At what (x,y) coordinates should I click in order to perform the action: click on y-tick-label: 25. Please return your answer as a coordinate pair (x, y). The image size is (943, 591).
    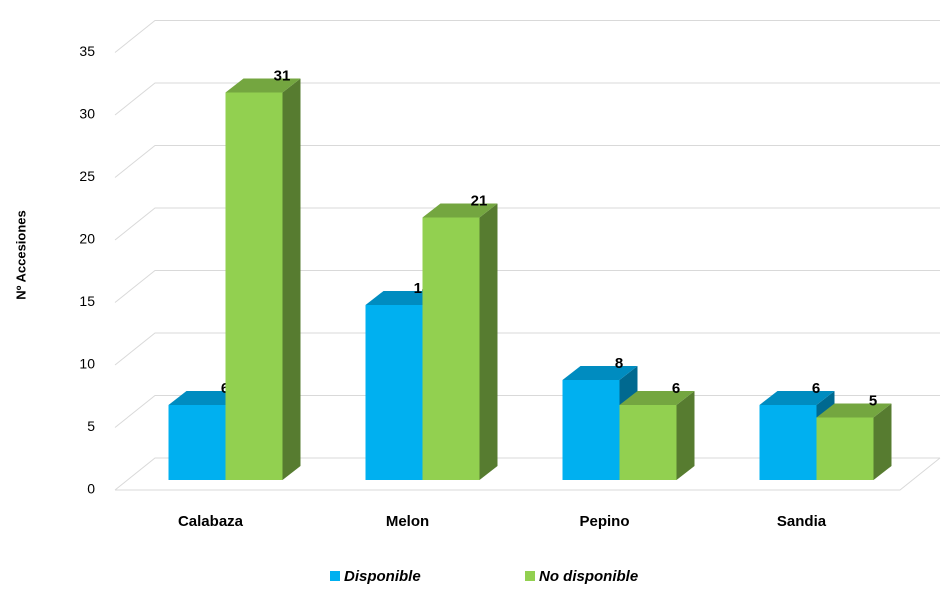
    Looking at the image, I should click on (87, 176).